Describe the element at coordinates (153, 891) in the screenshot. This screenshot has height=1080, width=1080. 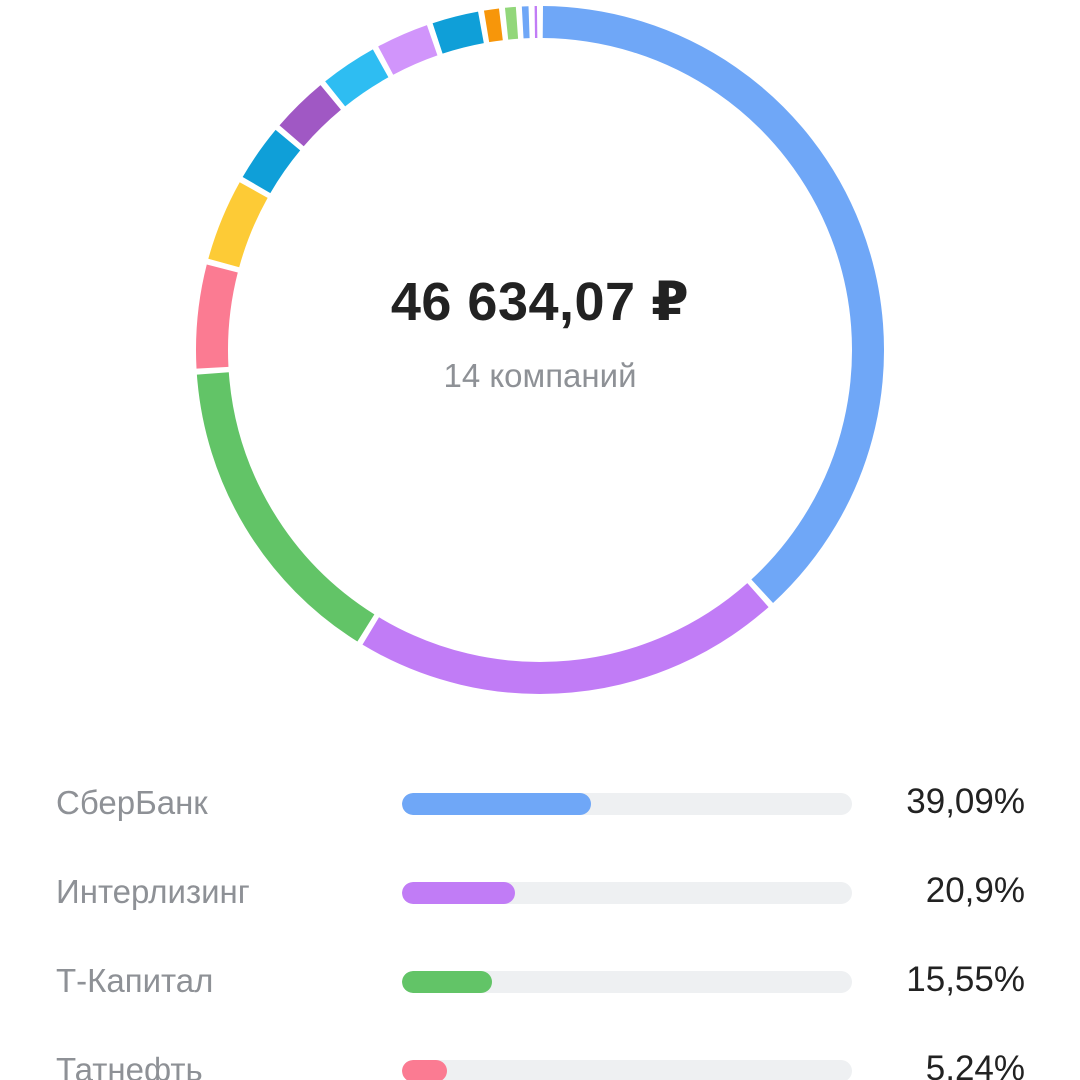
I see `holding-name: Интерлизинг` at that location.